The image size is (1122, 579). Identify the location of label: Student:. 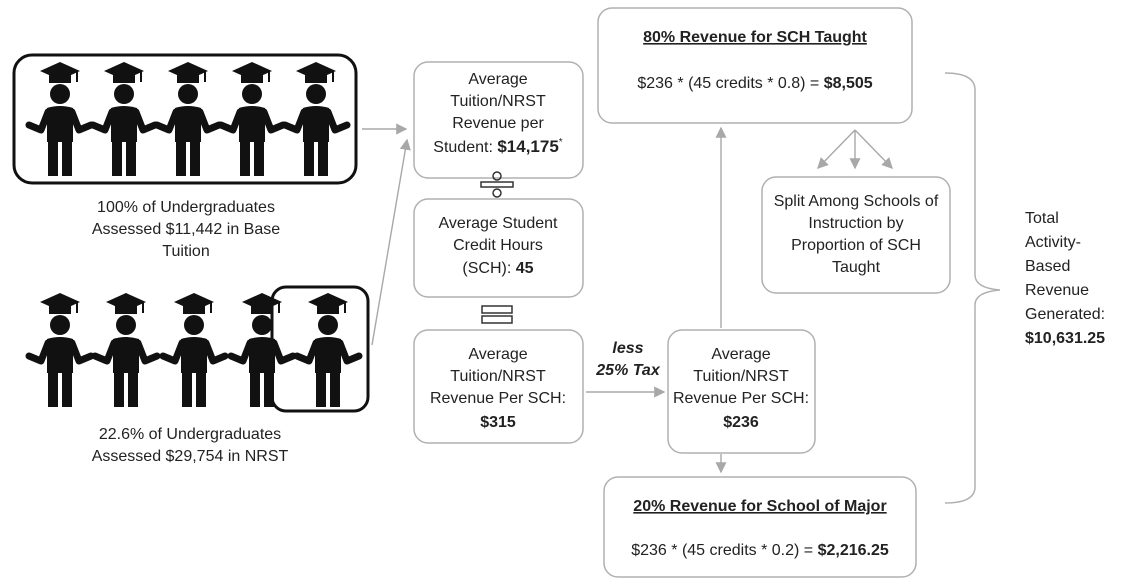
(463, 147).